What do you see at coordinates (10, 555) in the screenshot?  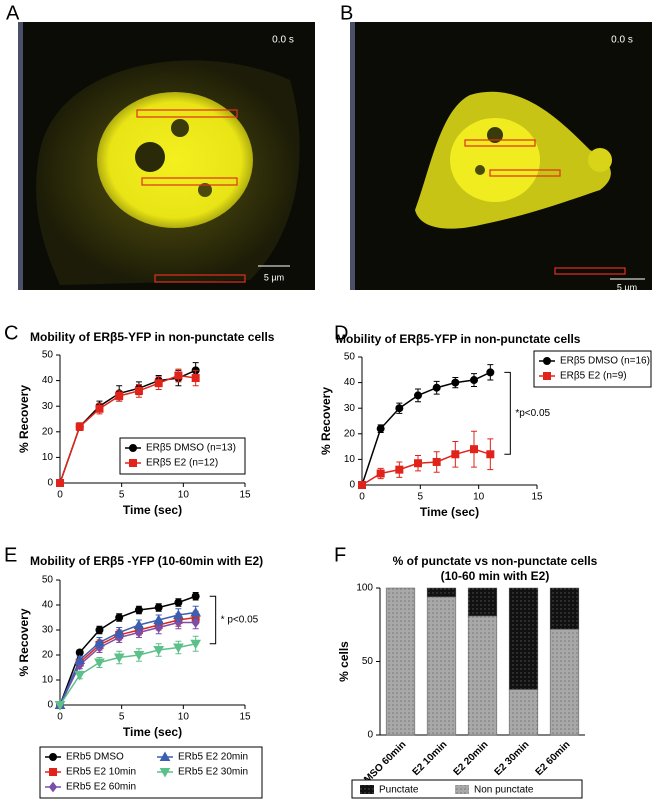 I see `panel-label: E` at bounding box center [10, 555].